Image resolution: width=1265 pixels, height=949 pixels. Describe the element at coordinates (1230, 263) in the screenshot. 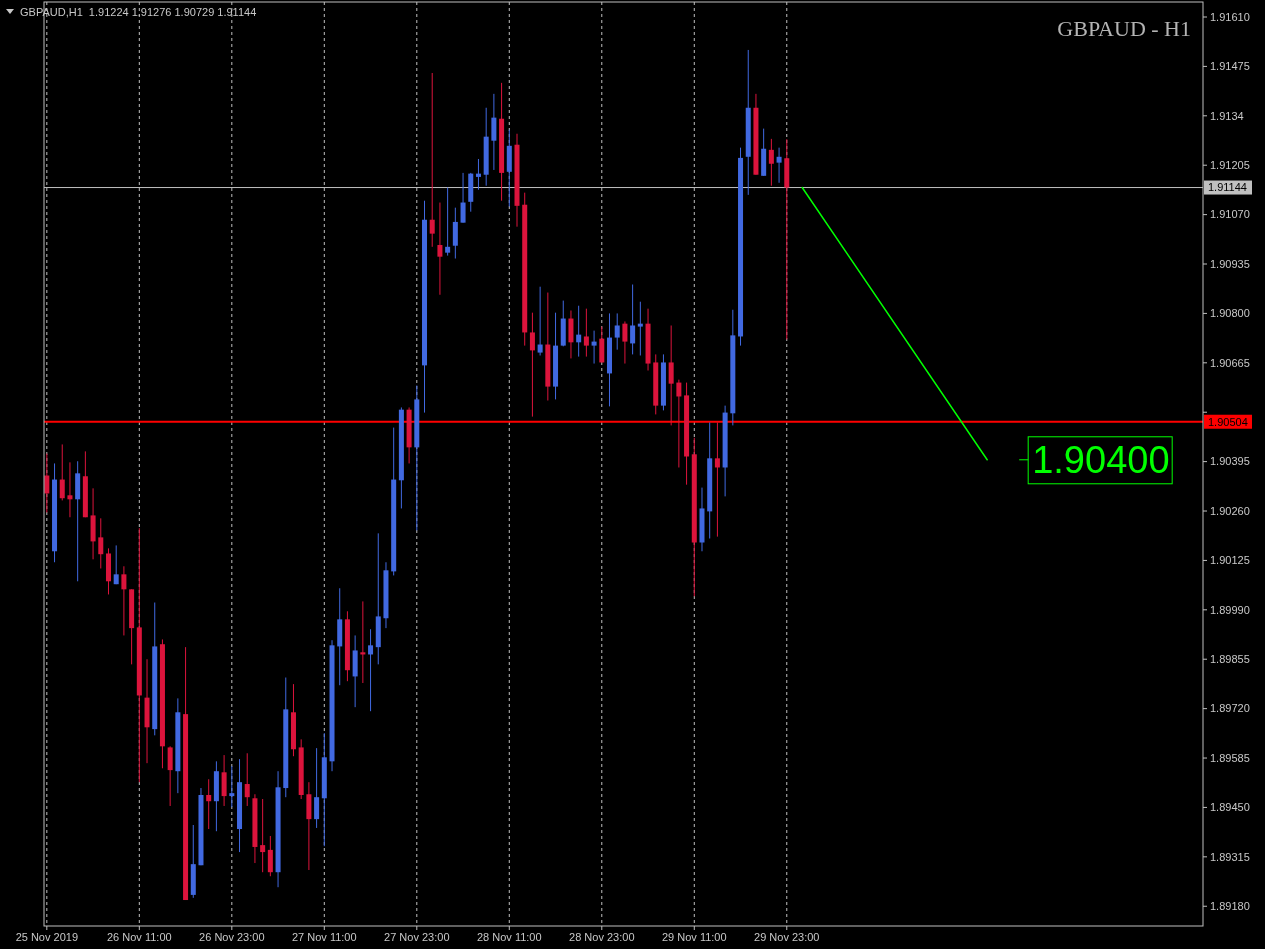

I see `y-tick-label: 1.90935` at that location.